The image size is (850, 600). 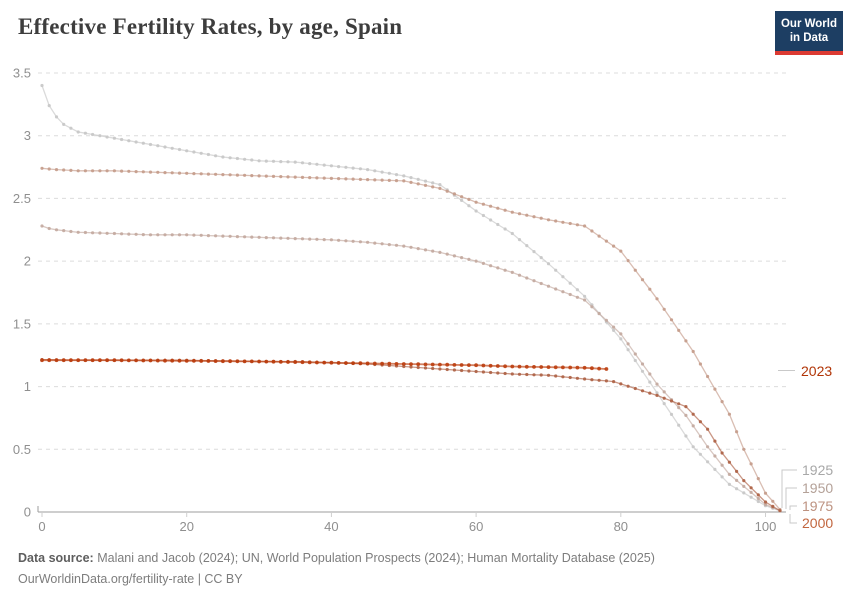 I want to click on y-tick-label: 0, so click(x=27, y=512).